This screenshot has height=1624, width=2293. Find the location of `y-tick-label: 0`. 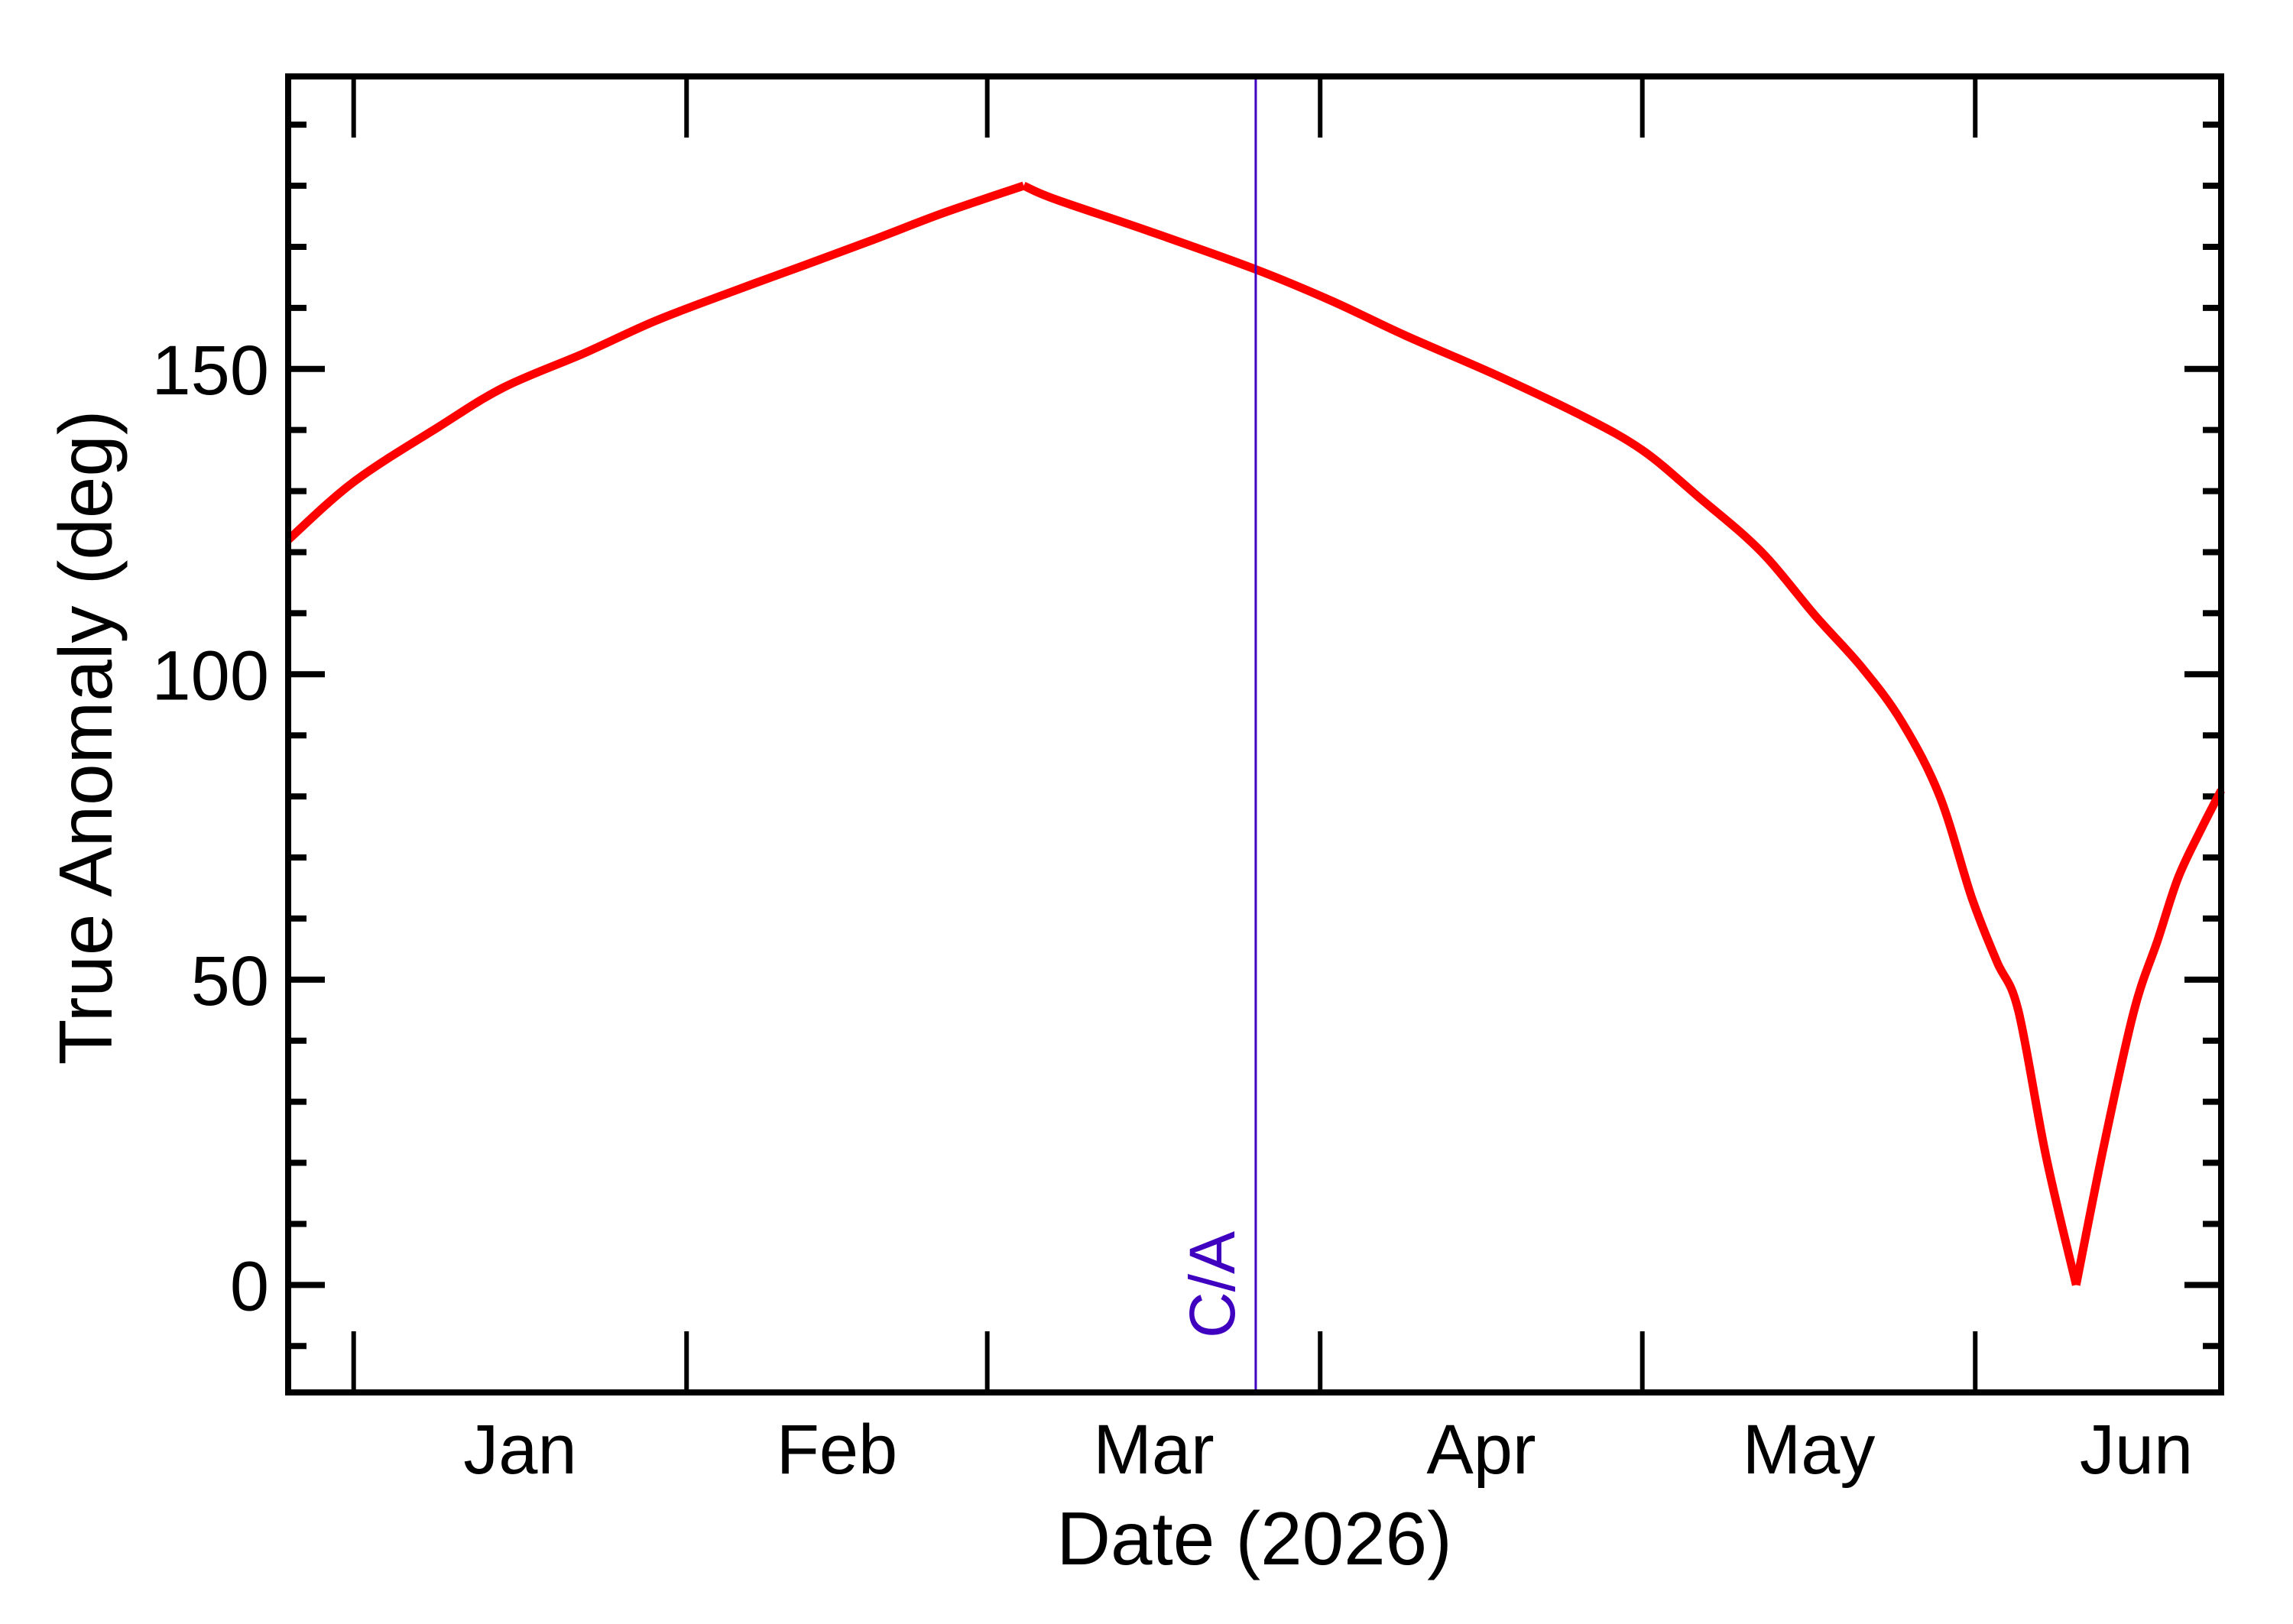

y-tick-label: 0 is located at coordinates (249, 1286).